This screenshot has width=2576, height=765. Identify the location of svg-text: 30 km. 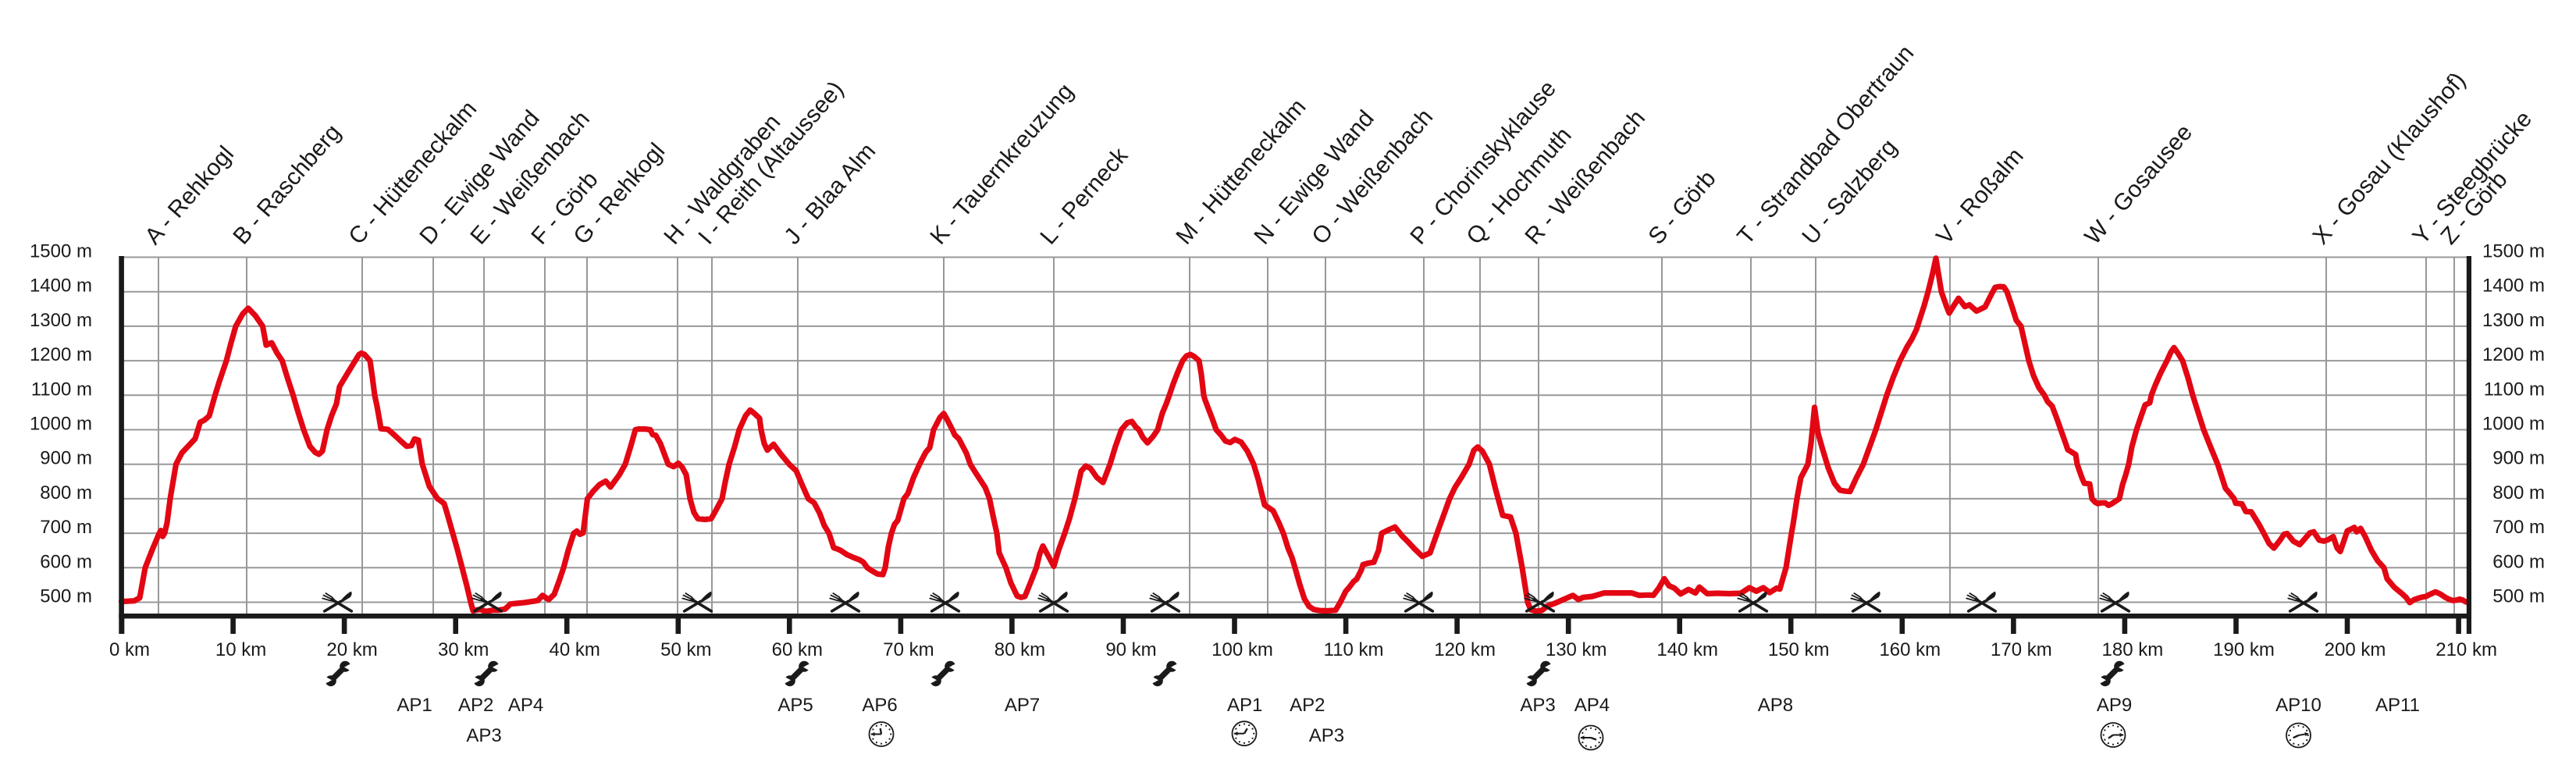
(464, 649).